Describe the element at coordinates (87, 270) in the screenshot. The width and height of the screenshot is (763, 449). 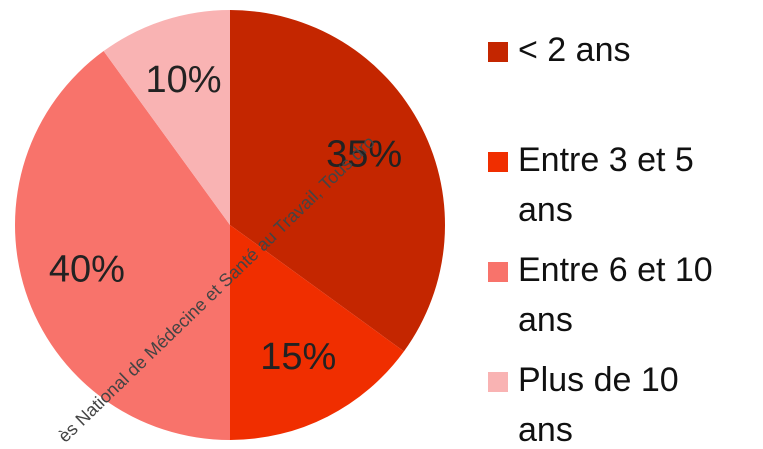
I see `slice-label: 40%` at that location.